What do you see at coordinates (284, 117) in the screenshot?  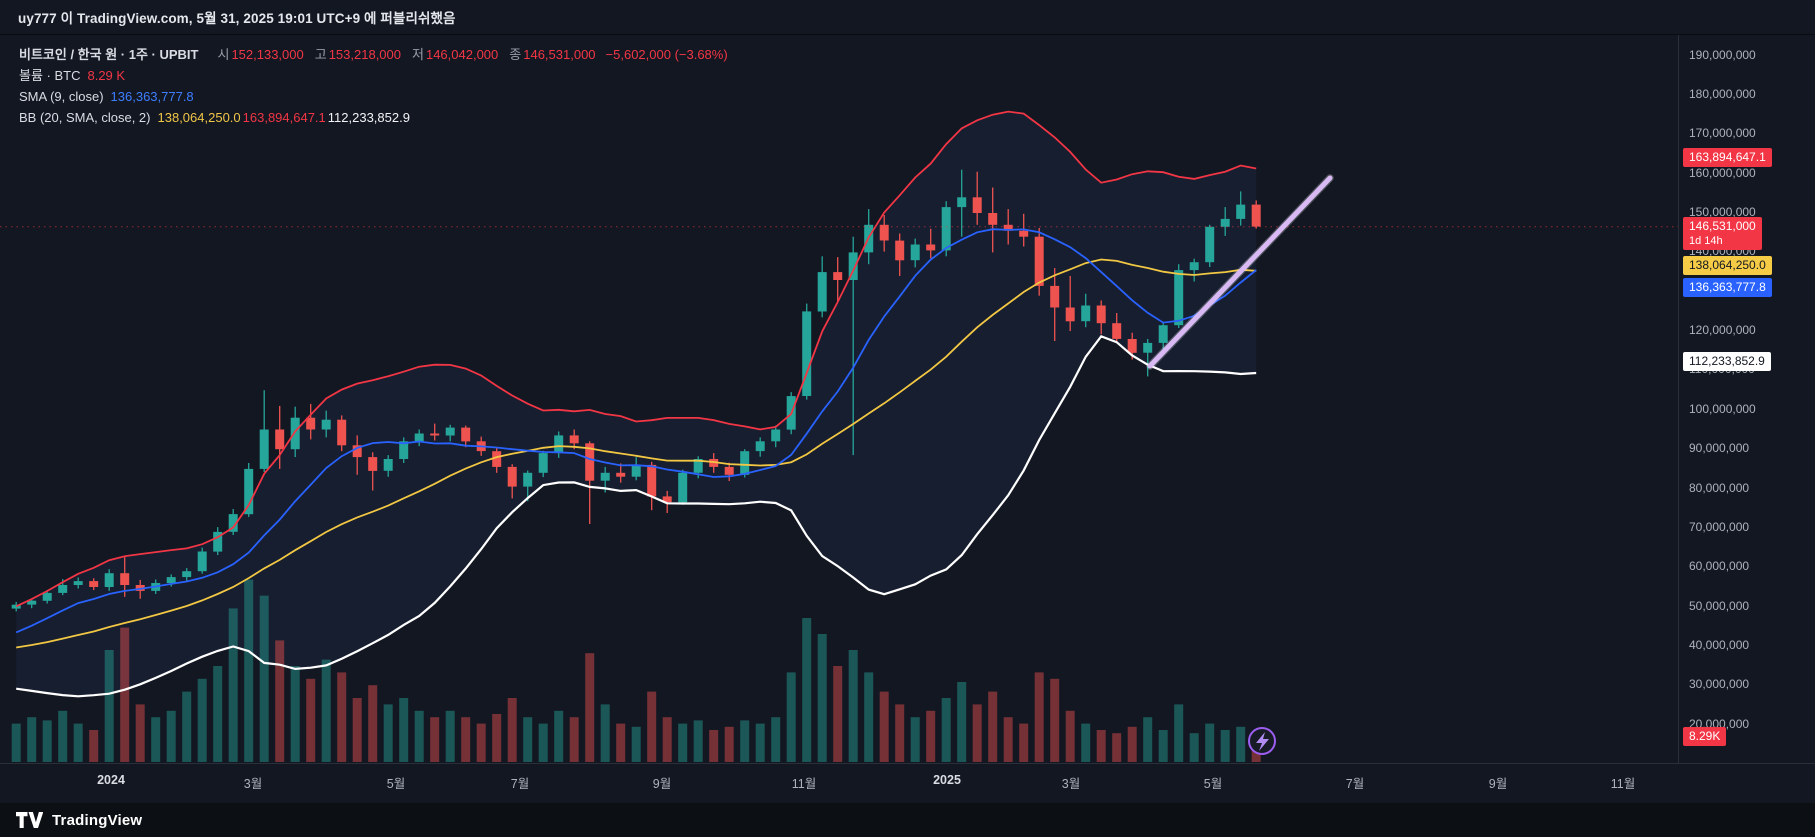 I see `bb-upper-value: 163,894,647.1` at bounding box center [284, 117].